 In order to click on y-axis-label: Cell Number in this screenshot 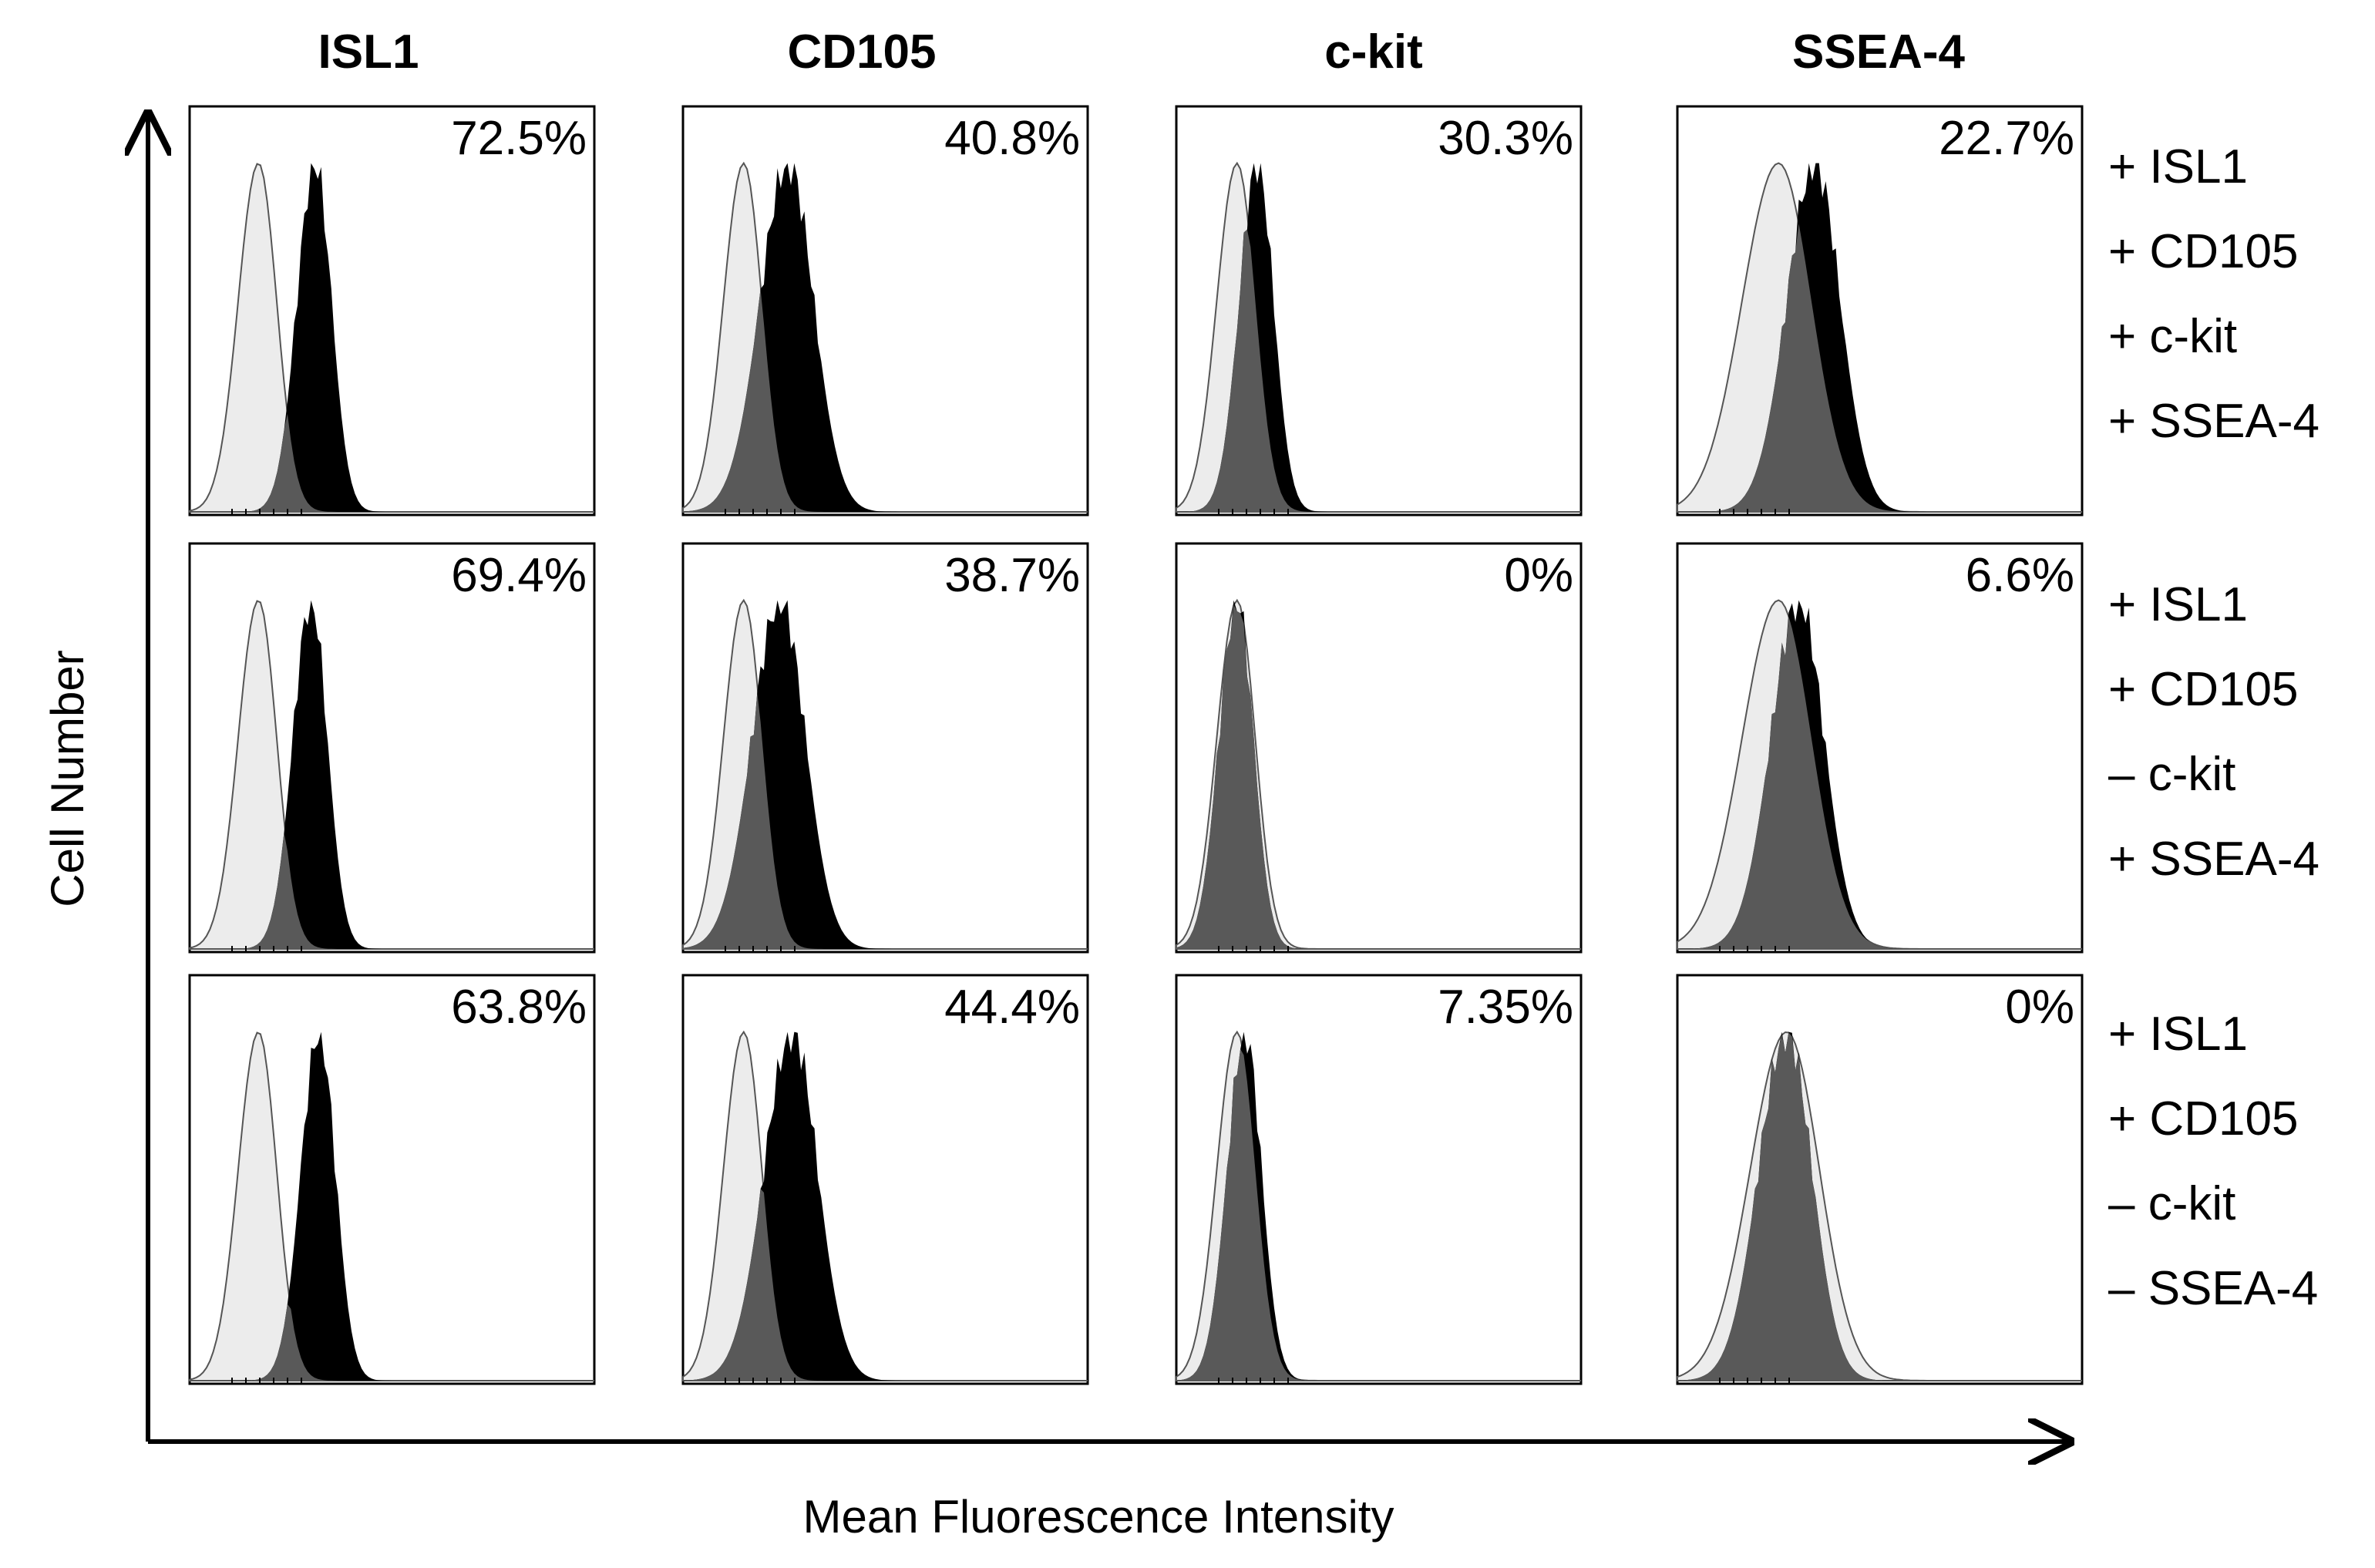, I will do `click(67, 778)`.